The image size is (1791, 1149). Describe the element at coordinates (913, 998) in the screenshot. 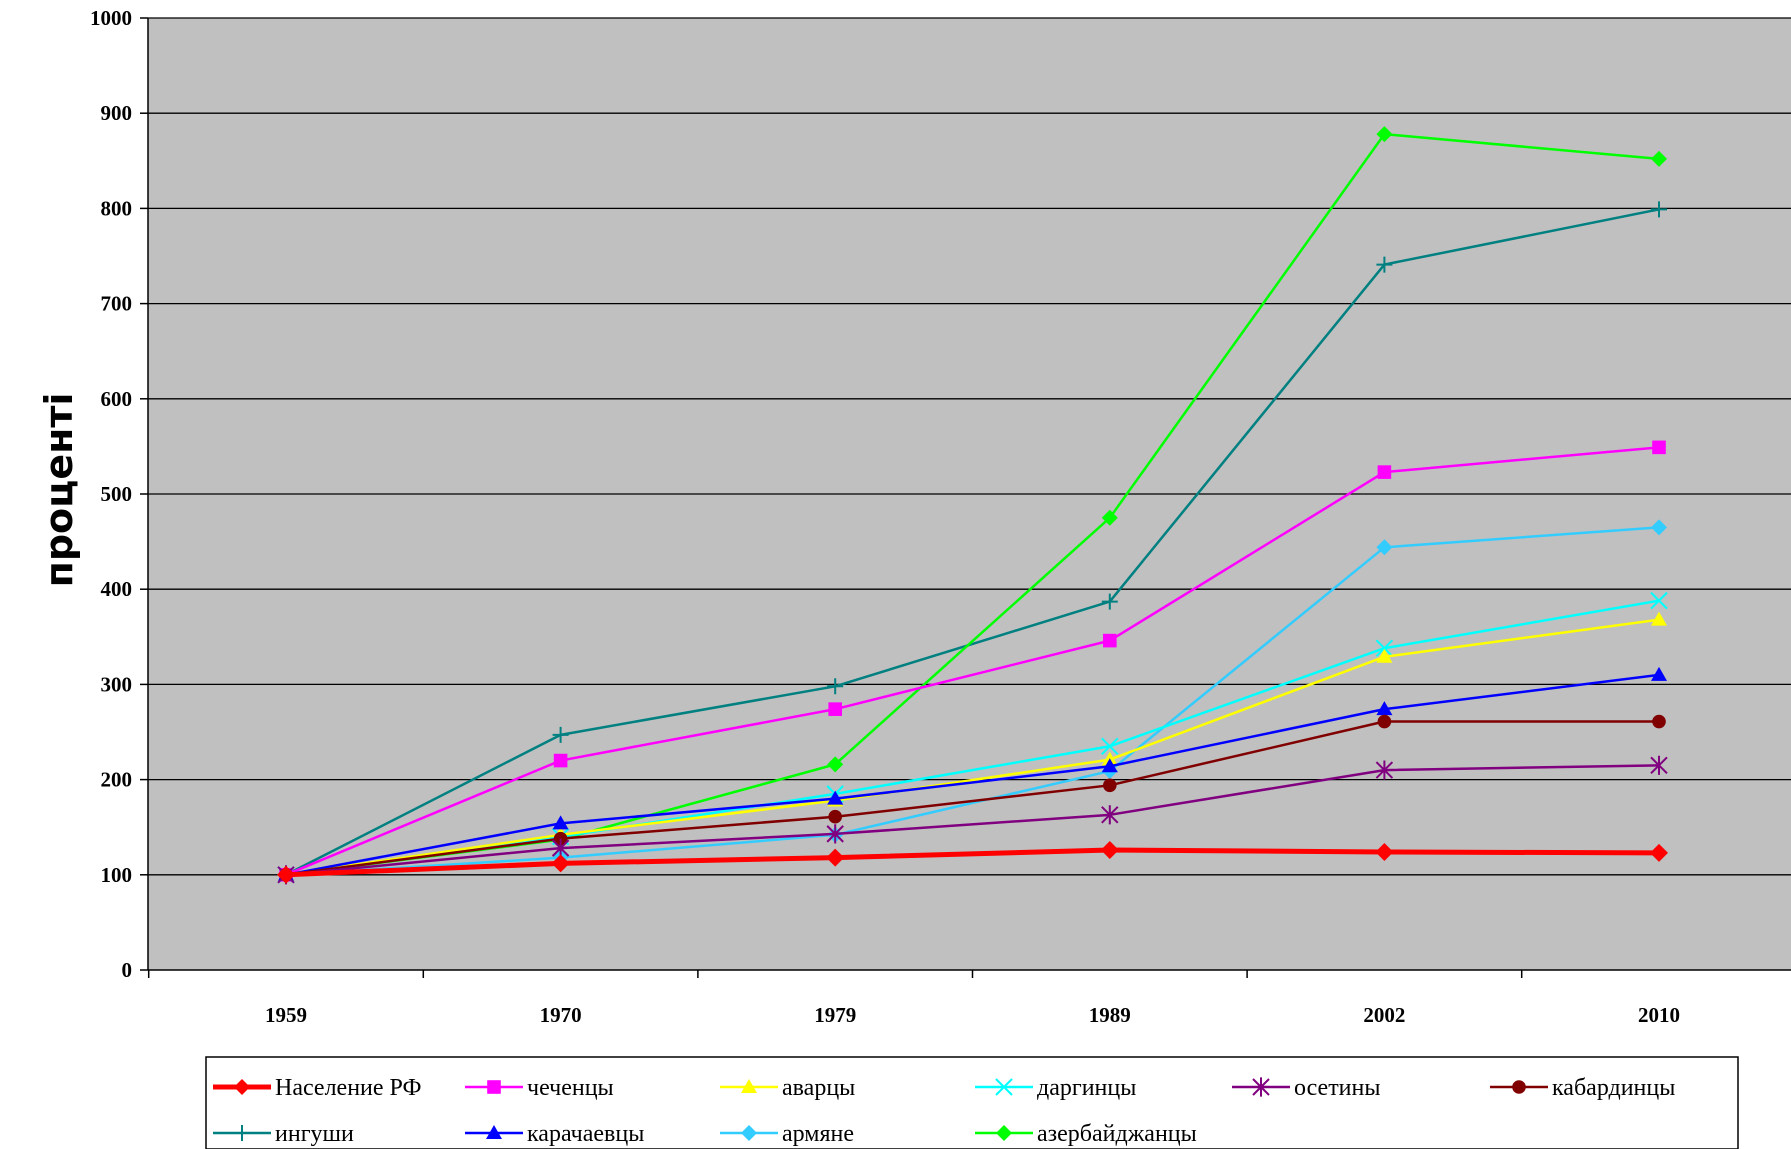

I see `x-axis-ticks: 1959 1970 1979 1989 2002 2010` at that location.